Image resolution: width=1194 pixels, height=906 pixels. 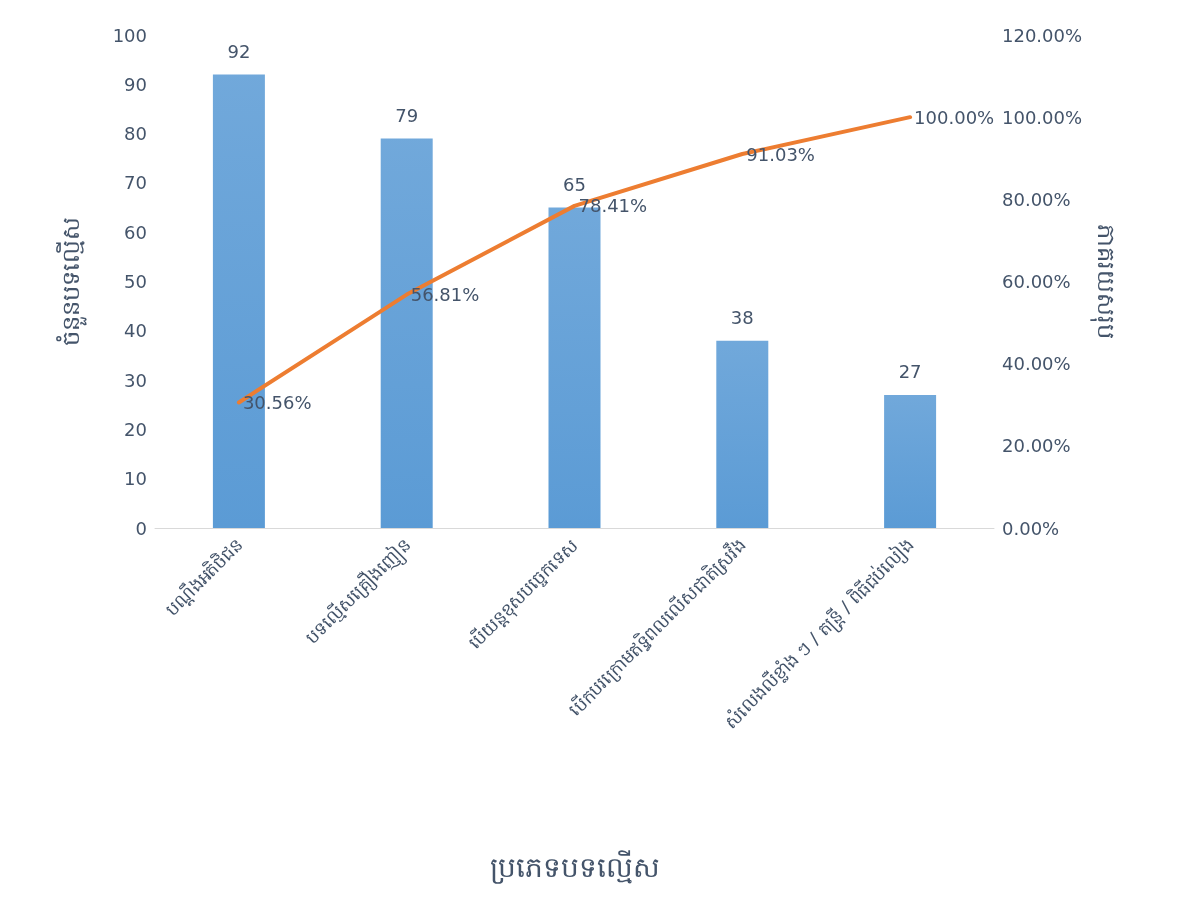 I want to click on y-tick-label: 0, so click(x=141, y=528).